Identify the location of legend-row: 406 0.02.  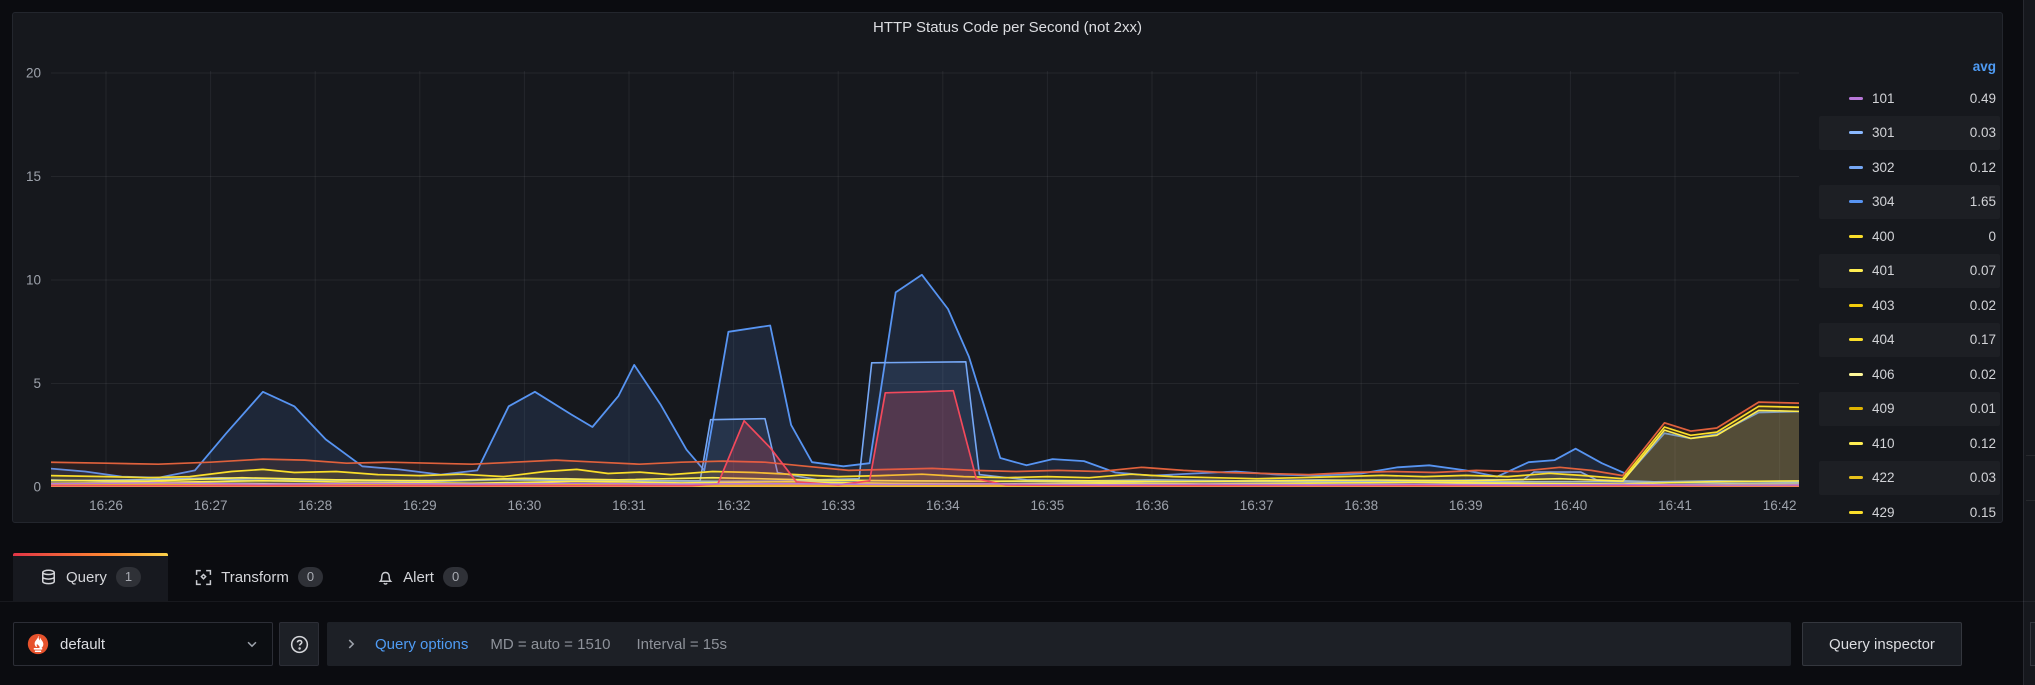
(1909, 374).